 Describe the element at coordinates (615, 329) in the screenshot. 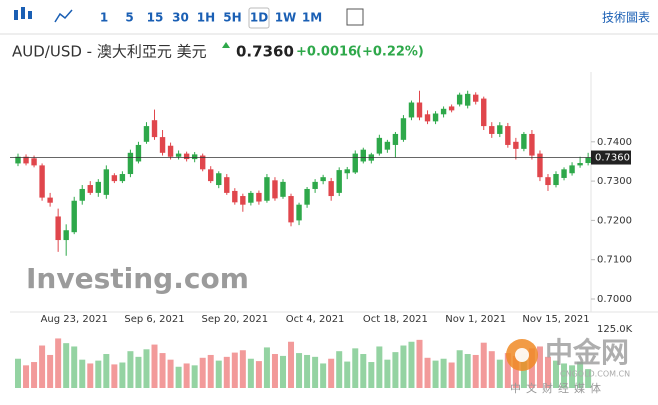

I see `volume-tick-label: 125.0K` at that location.